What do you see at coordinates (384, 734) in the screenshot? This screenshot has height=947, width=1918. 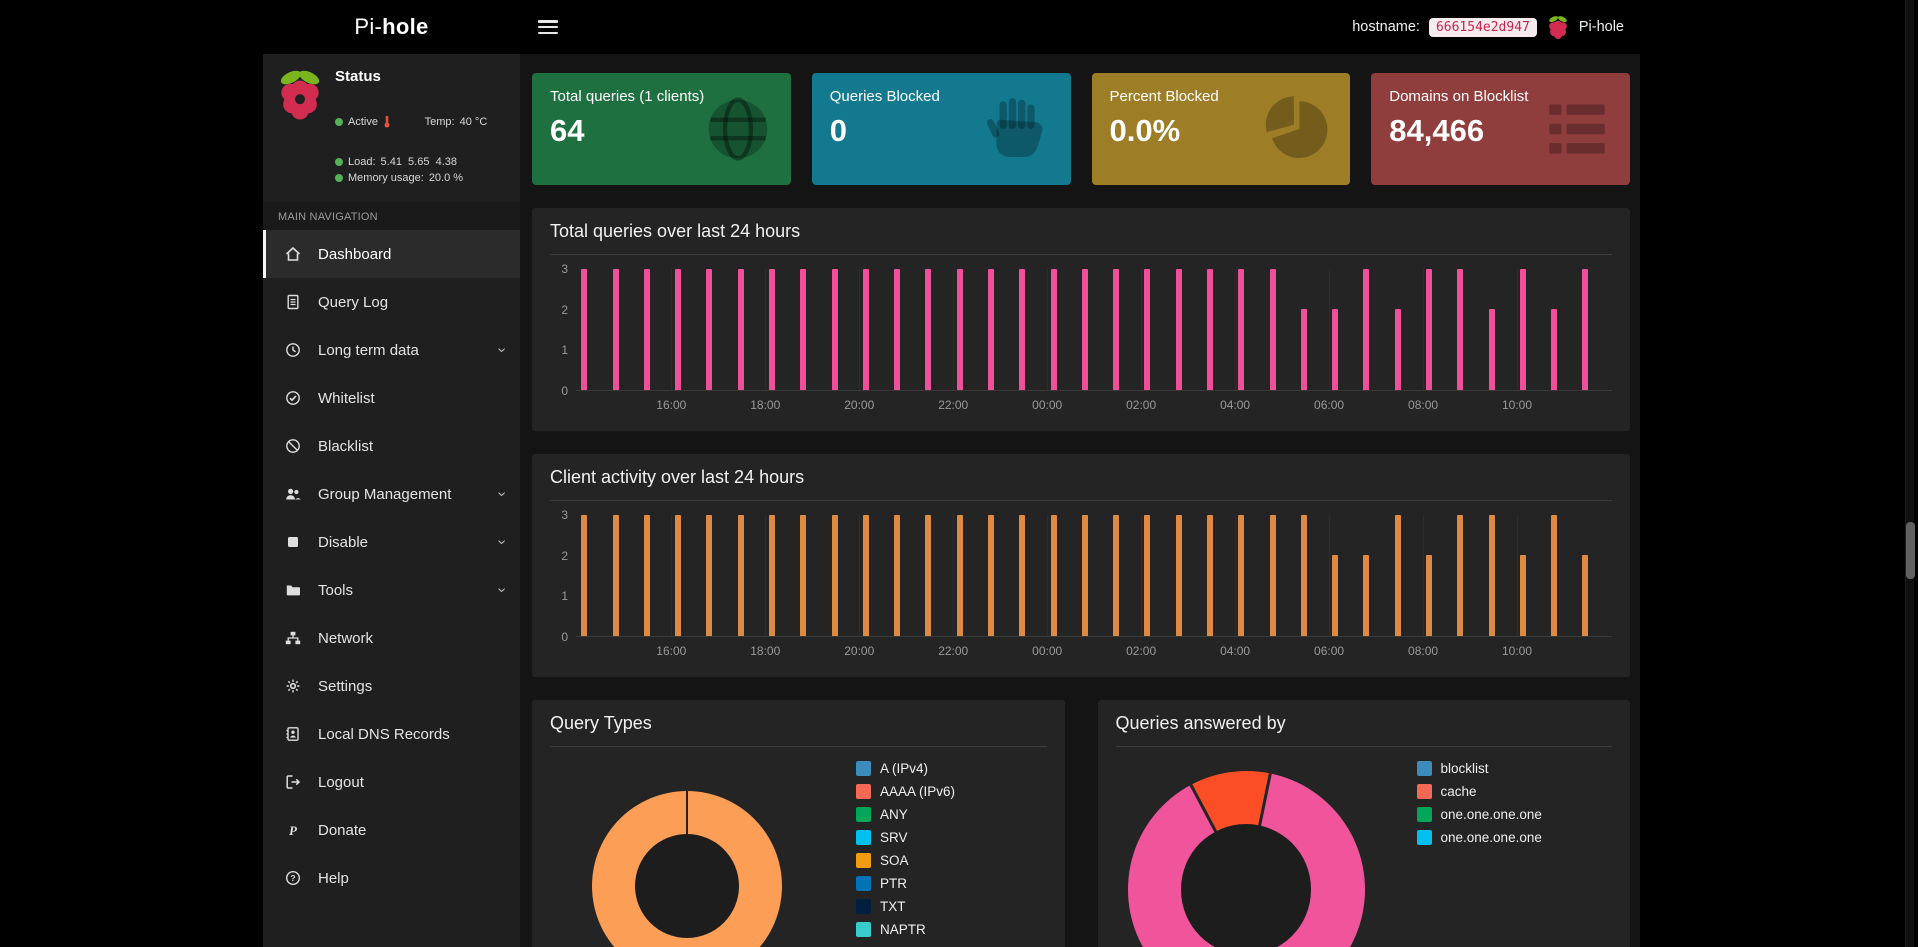 I see `sidebar-item-label: Local DNS Records` at bounding box center [384, 734].